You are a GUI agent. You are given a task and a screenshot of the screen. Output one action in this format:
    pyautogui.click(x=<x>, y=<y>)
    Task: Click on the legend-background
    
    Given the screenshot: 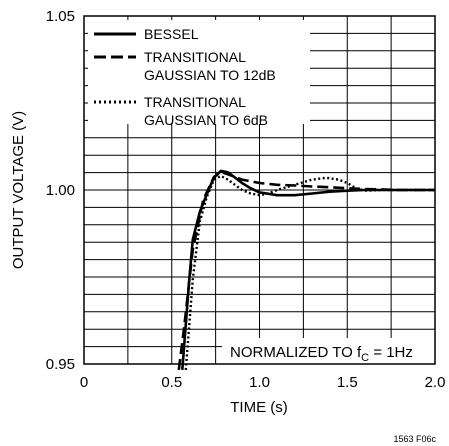 What is the action you would take?
    pyautogui.click(x=199, y=72)
    